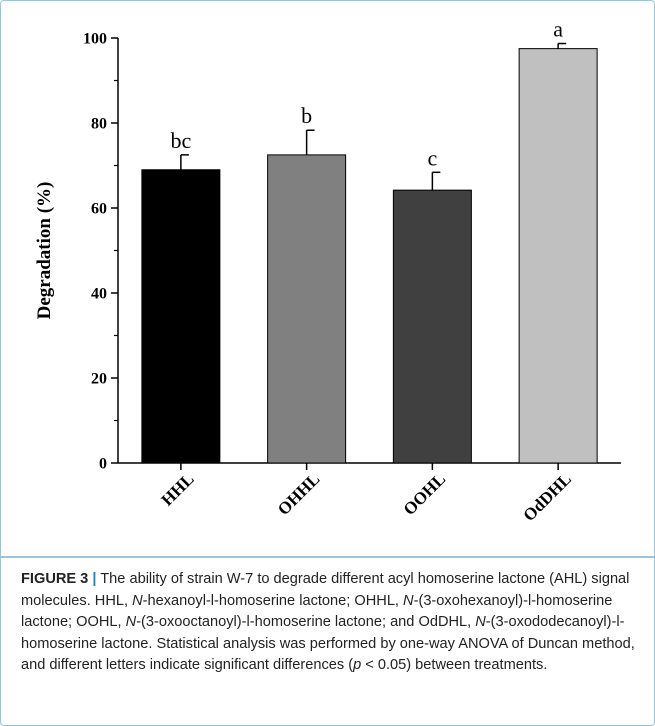 This screenshot has width=655, height=726. Describe the element at coordinates (99, 379) in the screenshot. I see `y-tick-label: 20` at that location.